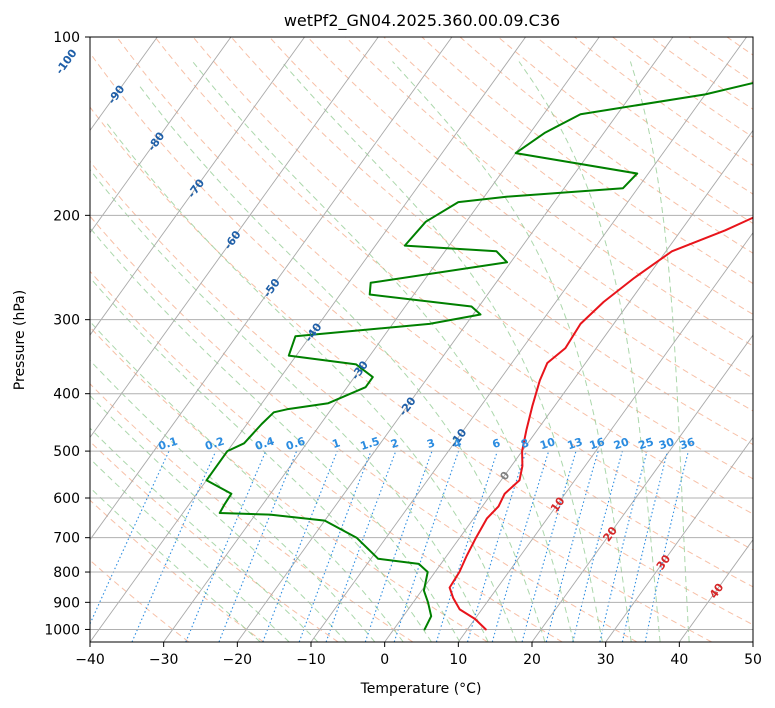 Image resolution: width=775 pixels, height=708 pixels. What do you see at coordinates (422, 21) in the screenshot?
I see `chart-title: wetPf2_GN04.2025.360.00.09.C36` at bounding box center [422, 21].